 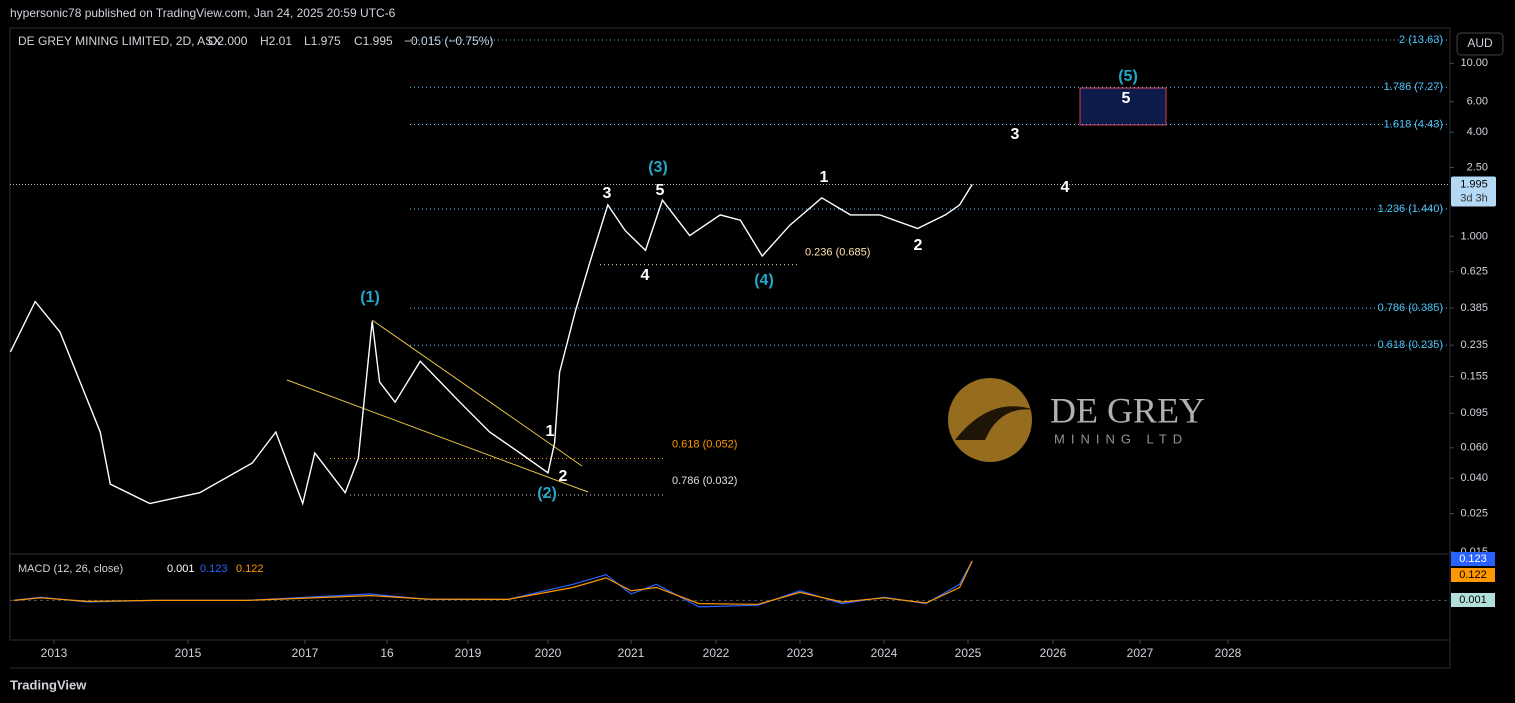 I want to click on countdown: 3d 3h, so click(x=1474, y=198).